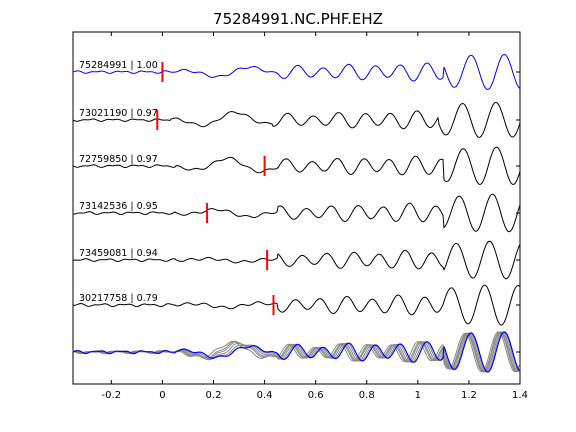  Describe the element at coordinates (118, 65) in the screenshot. I see `trace-label: 75284991 | 1.00` at that location.